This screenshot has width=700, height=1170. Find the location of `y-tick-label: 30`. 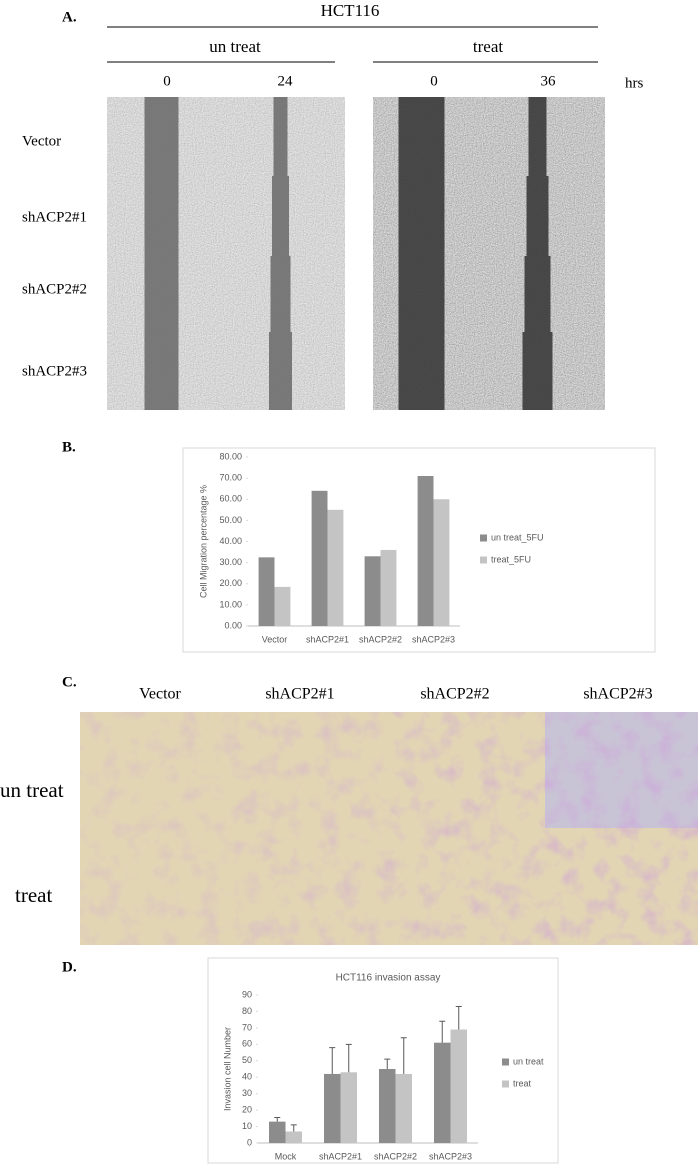

y-tick-label: 30 is located at coordinates (247, 1093).